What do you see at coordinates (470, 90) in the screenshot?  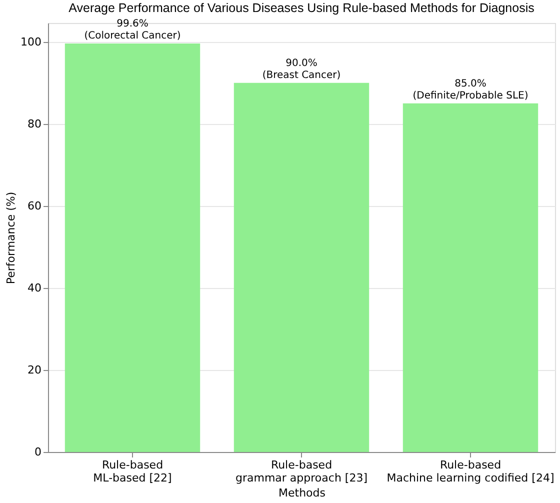 I see `data-label: 85.0% (Definite/Probable SLE)` at bounding box center [470, 90].